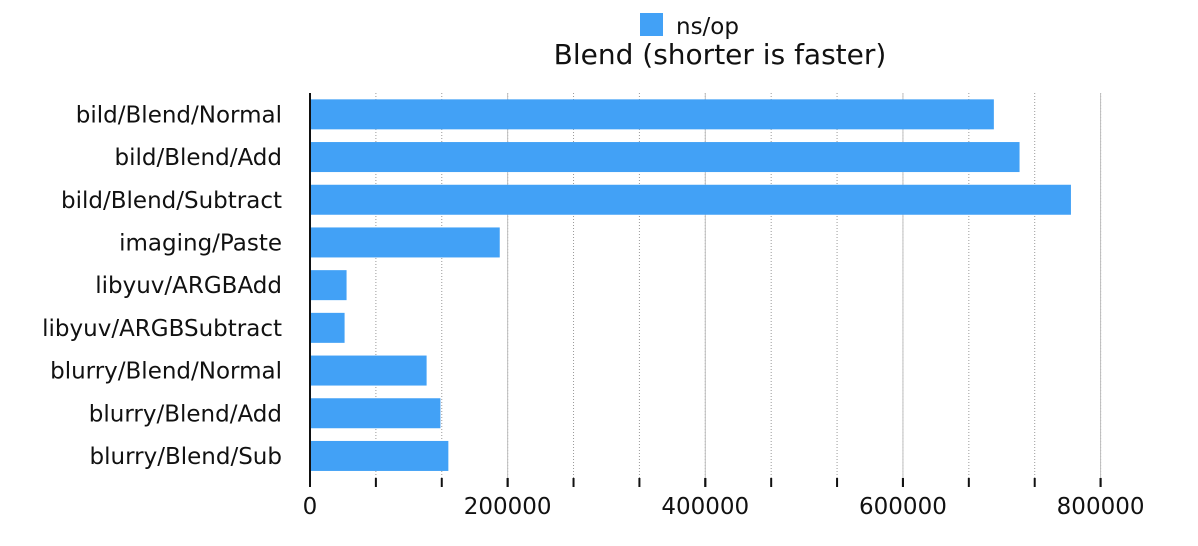 Image resolution: width=1198 pixels, height=546 pixels. I want to click on legend-label: ns/op, so click(707, 27).